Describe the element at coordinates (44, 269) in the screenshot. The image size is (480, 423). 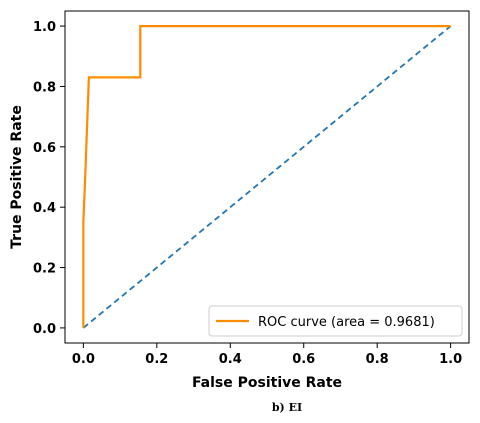
I see `y-tick-label: 0.2` at that location.